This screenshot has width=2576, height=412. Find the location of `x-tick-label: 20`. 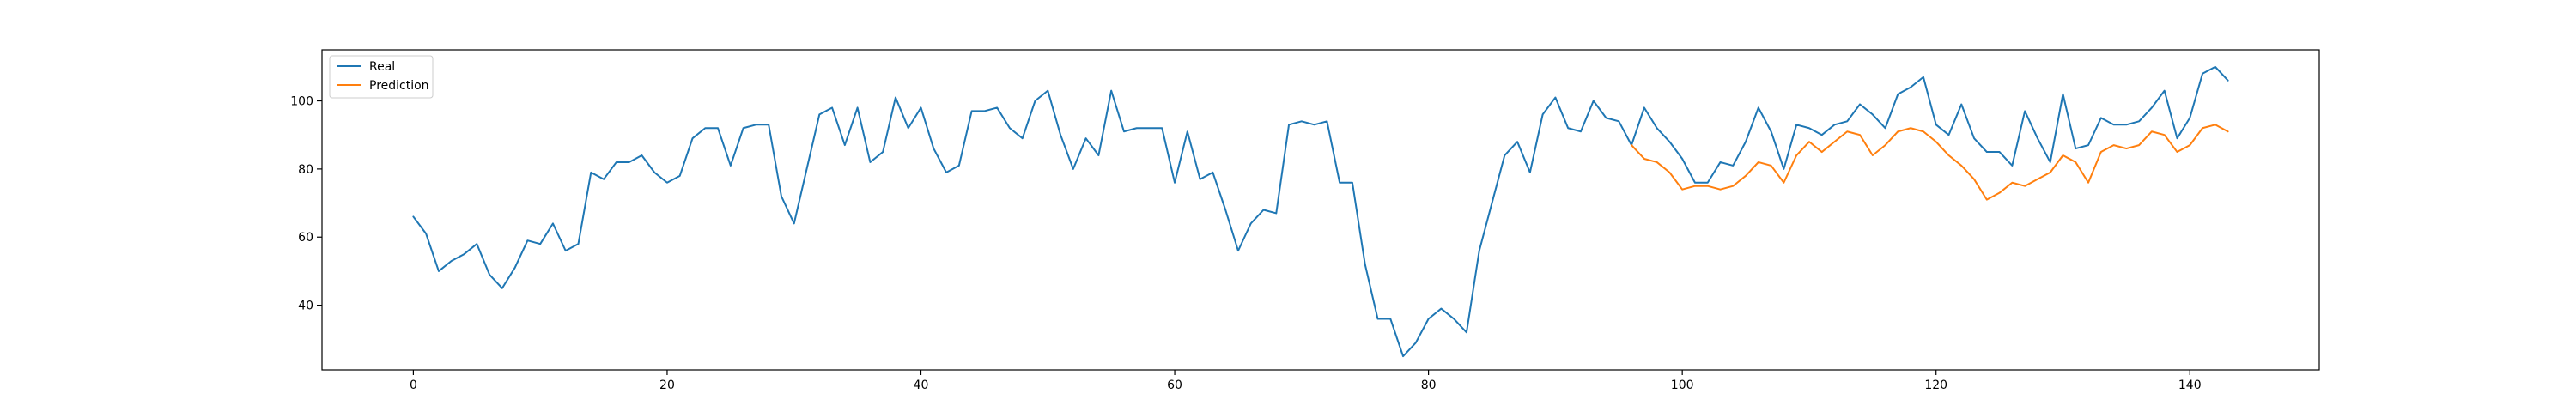

x-tick-label: 20 is located at coordinates (667, 385).